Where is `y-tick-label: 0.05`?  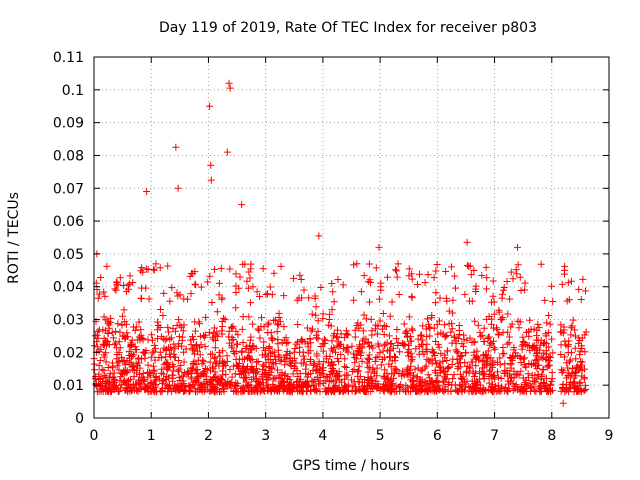 y-tick-label: 0.05 is located at coordinates (68, 255).